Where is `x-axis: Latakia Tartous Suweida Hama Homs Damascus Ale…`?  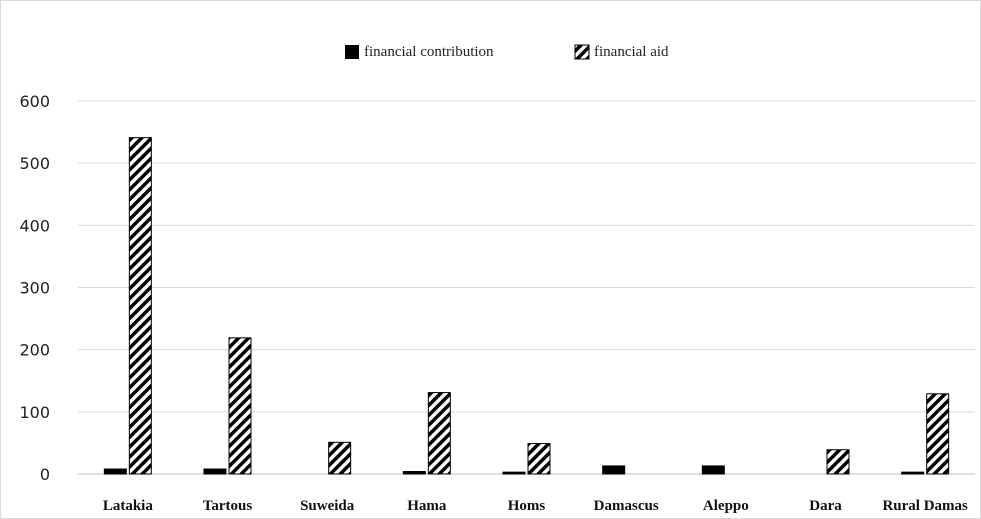
x-axis: Latakia Tartous Suweida Hama Homs Damascus Ale… is located at coordinates (535, 506).